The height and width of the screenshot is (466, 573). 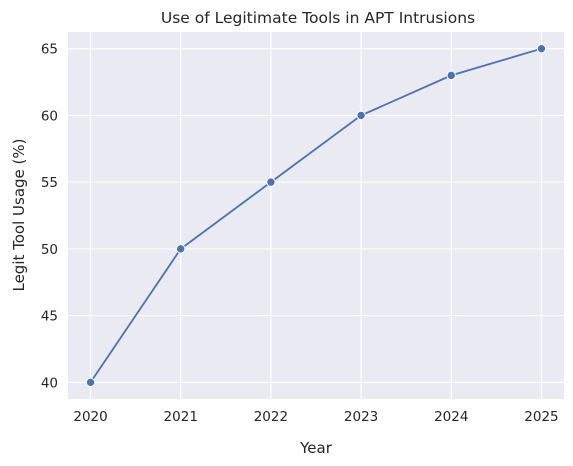 I want to click on data-point-2020, so click(x=90, y=382).